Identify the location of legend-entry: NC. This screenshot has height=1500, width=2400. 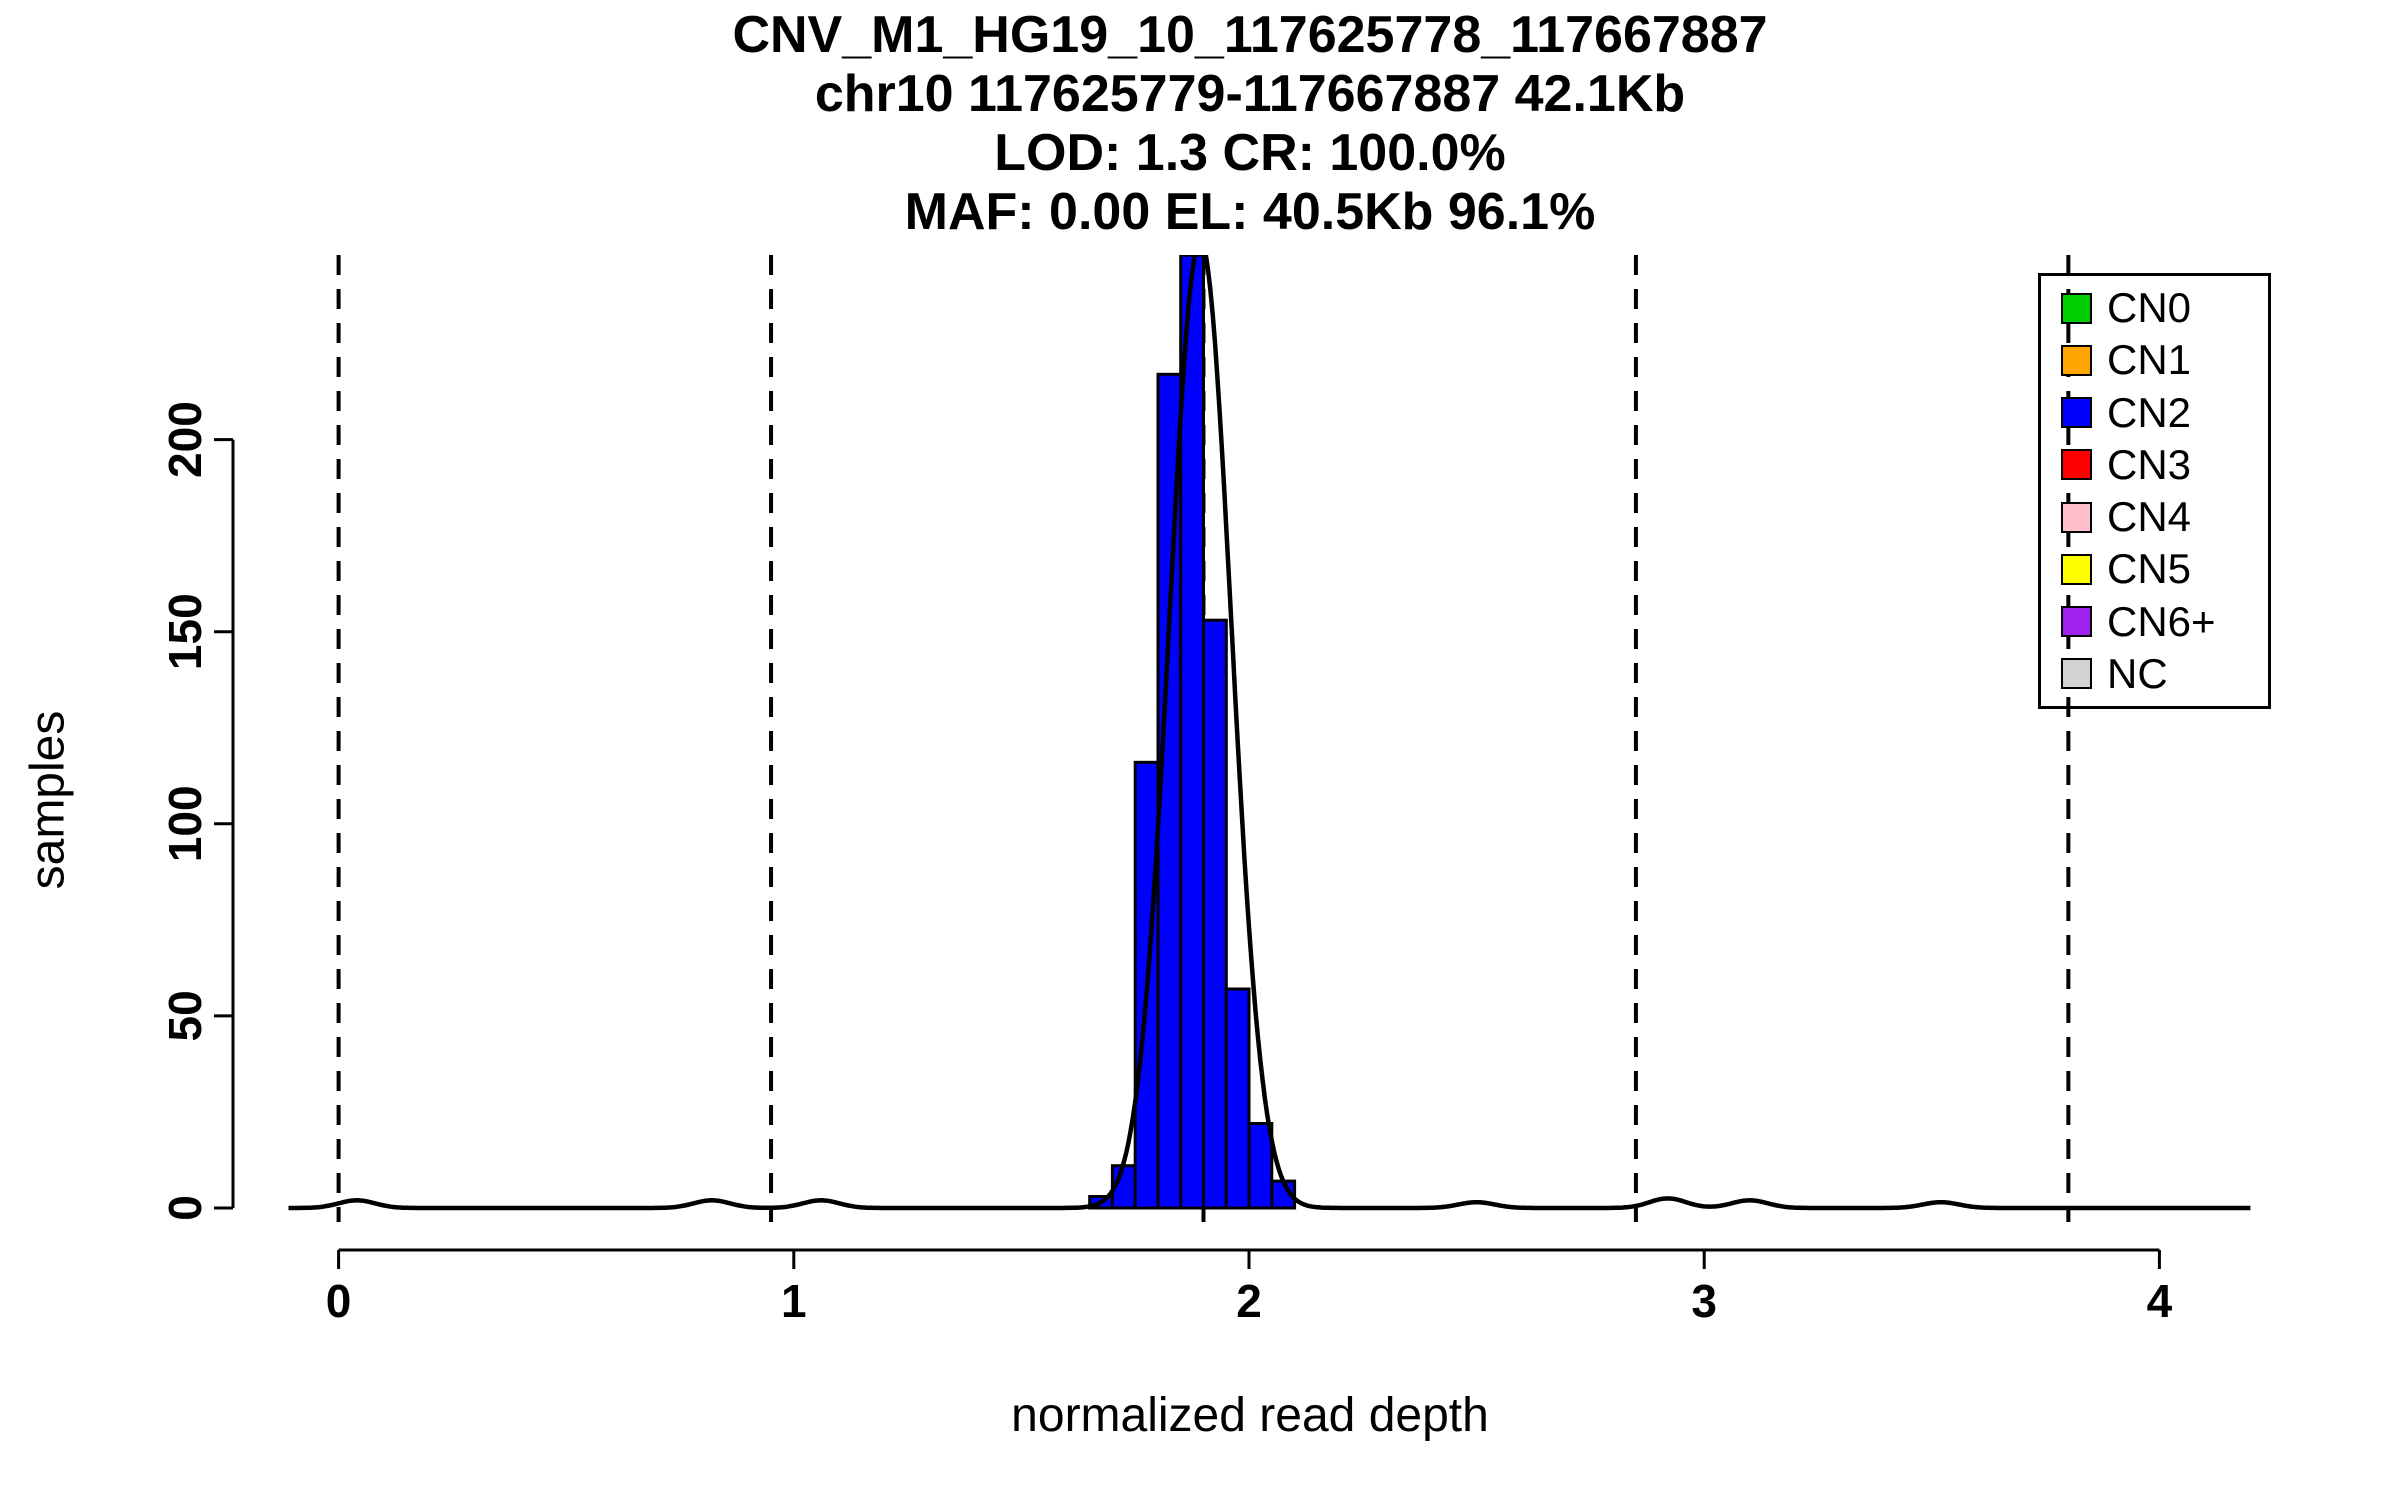
(2164, 674).